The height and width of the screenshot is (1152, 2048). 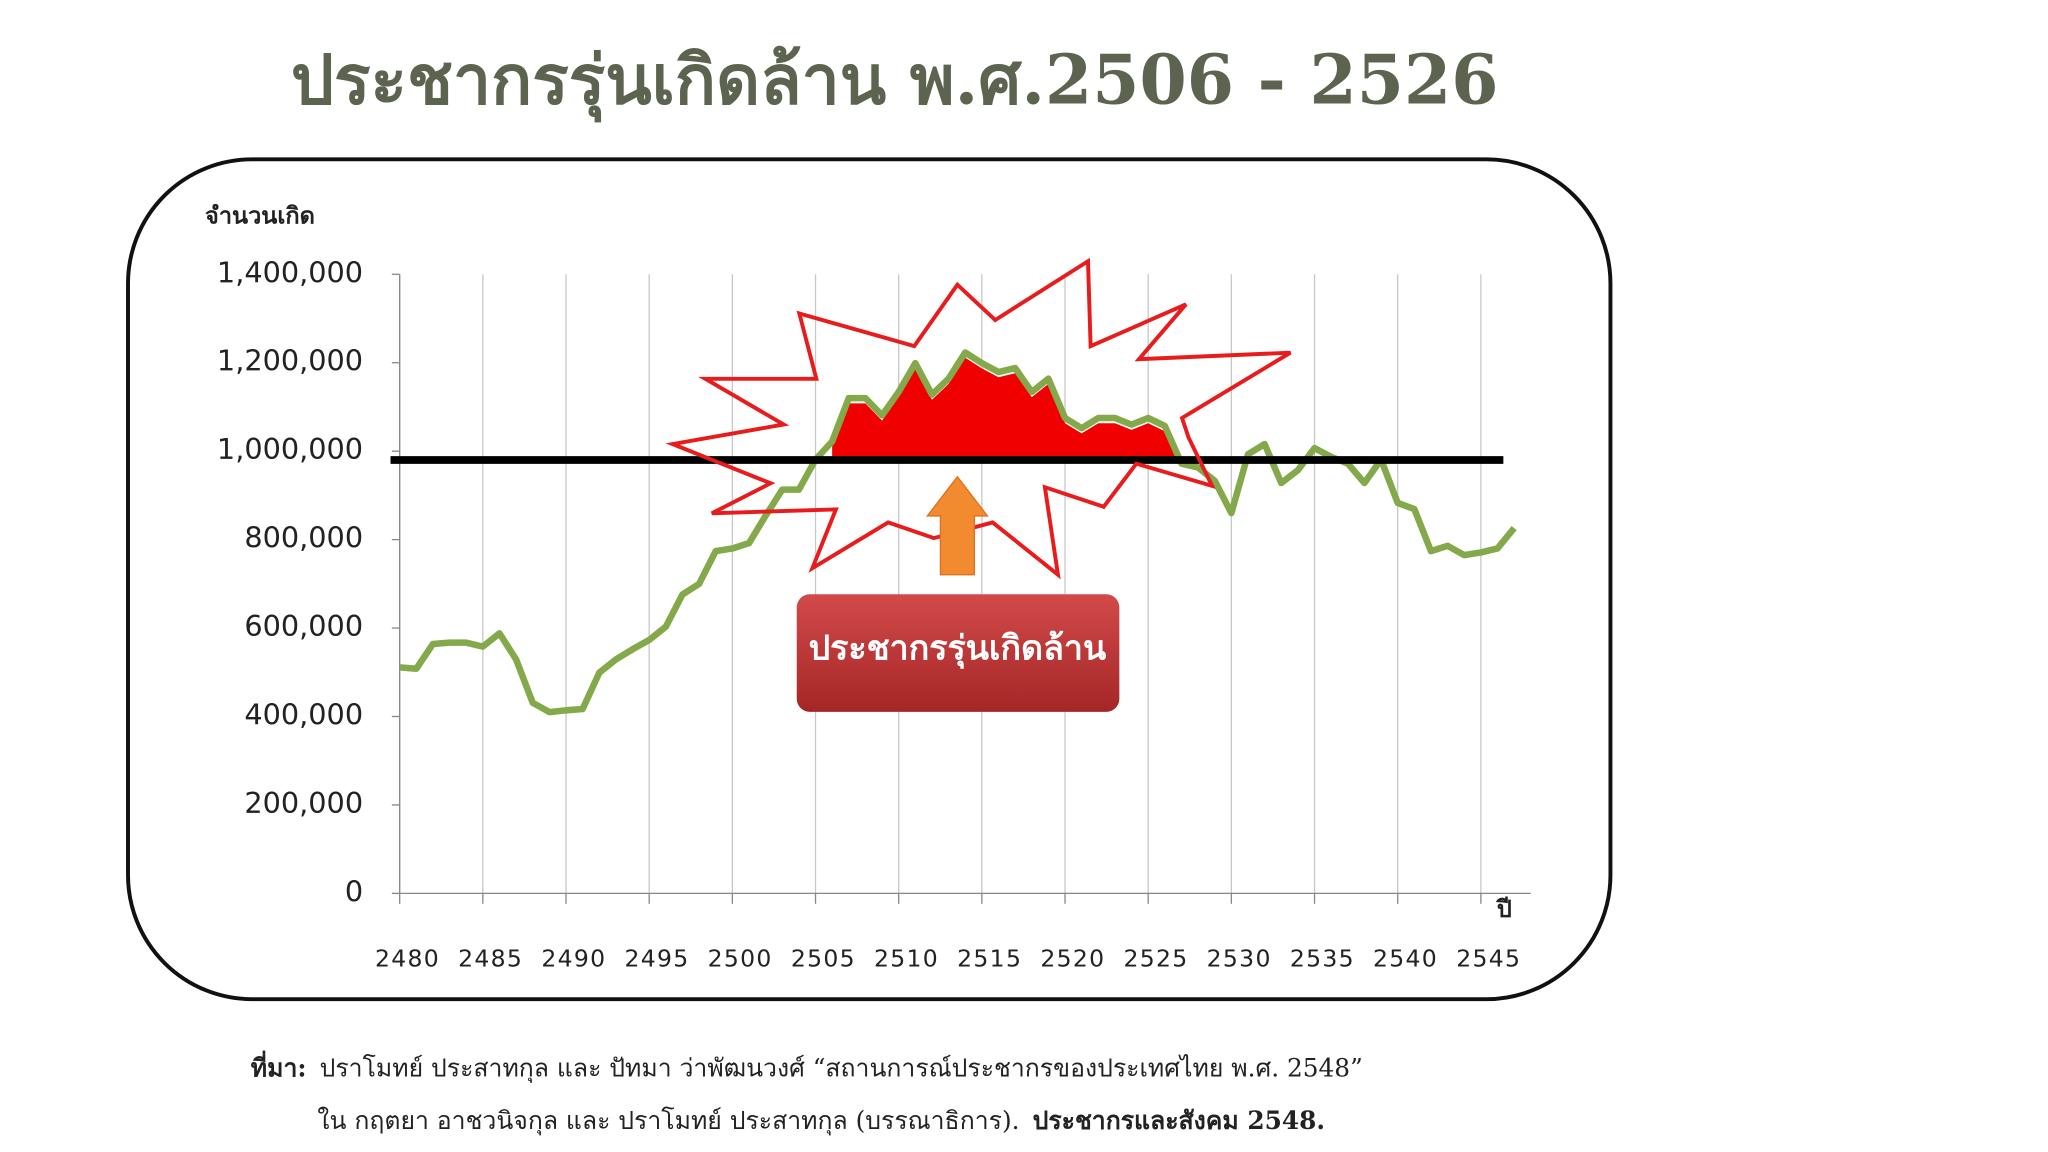 I want to click on x-tick-label: 2515, so click(x=989, y=959).